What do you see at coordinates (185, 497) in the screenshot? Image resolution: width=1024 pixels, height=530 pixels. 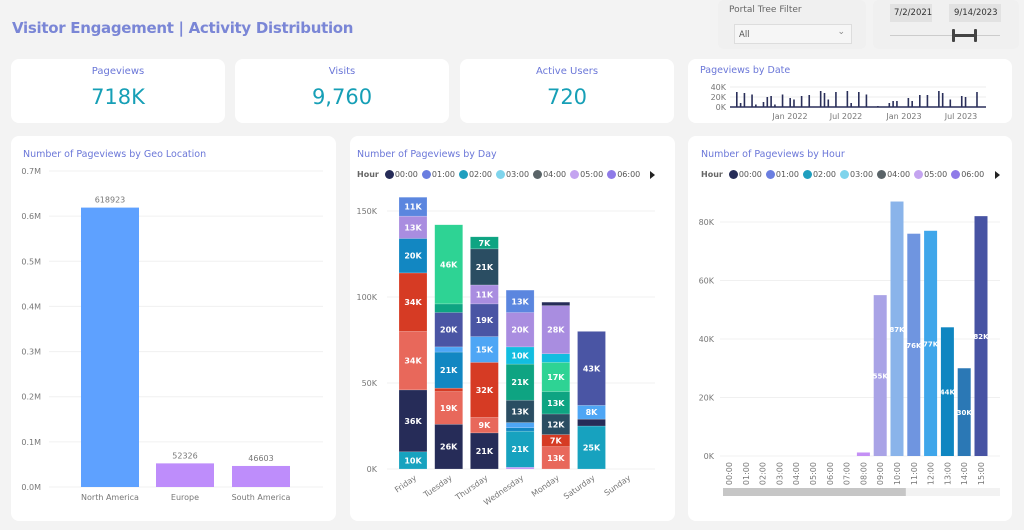 I see `x-tick-label: Europe` at bounding box center [185, 497].